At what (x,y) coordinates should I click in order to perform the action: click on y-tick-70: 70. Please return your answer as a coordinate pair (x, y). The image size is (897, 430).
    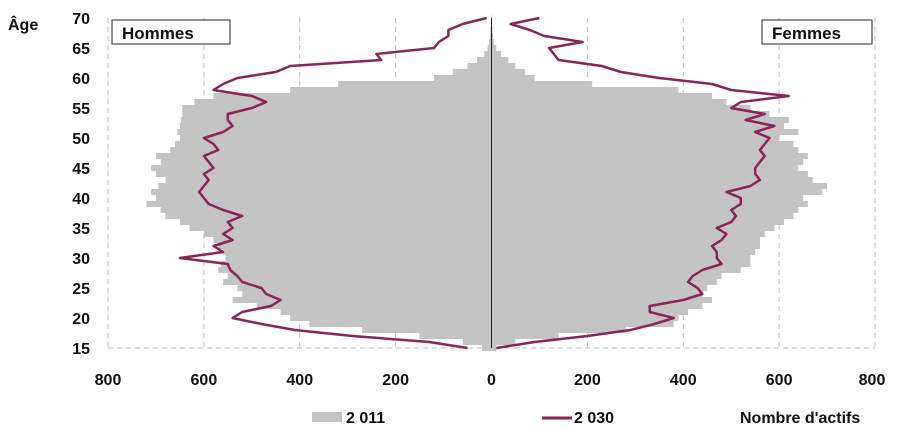
    Looking at the image, I should click on (81, 19).